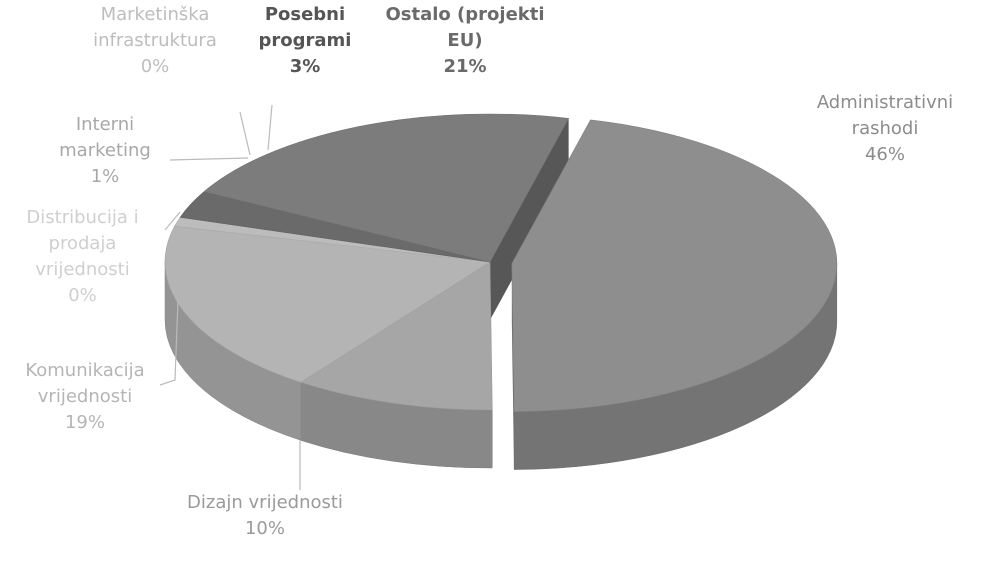  Describe the element at coordinates (155, 27) in the screenshot. I see `category-label: Marketinška infrastruktura` at that location.